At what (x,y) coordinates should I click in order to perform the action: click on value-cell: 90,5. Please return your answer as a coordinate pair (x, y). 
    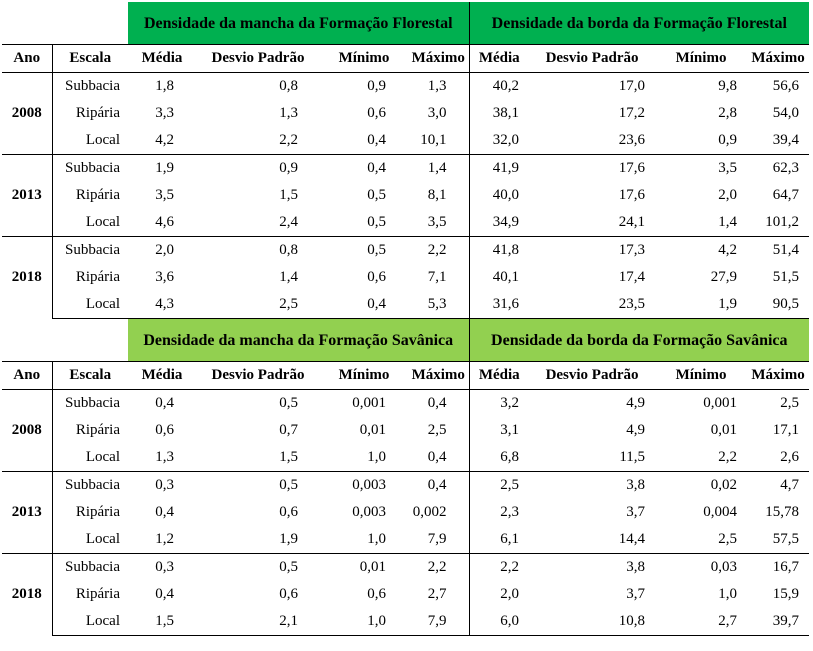
    Looking at the image, I should click on (778, 305).